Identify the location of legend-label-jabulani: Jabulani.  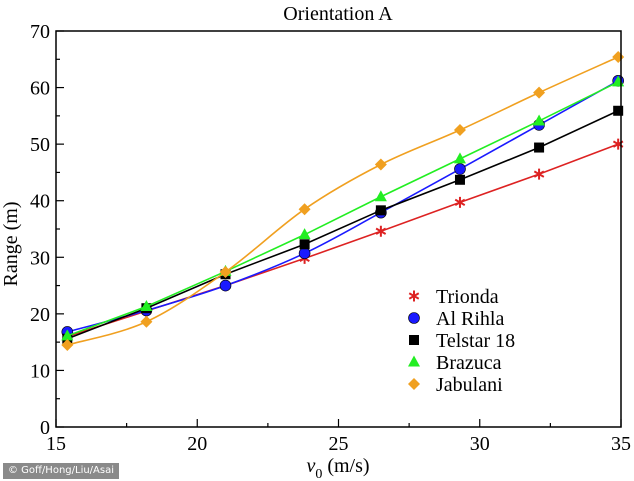
(469, 385).